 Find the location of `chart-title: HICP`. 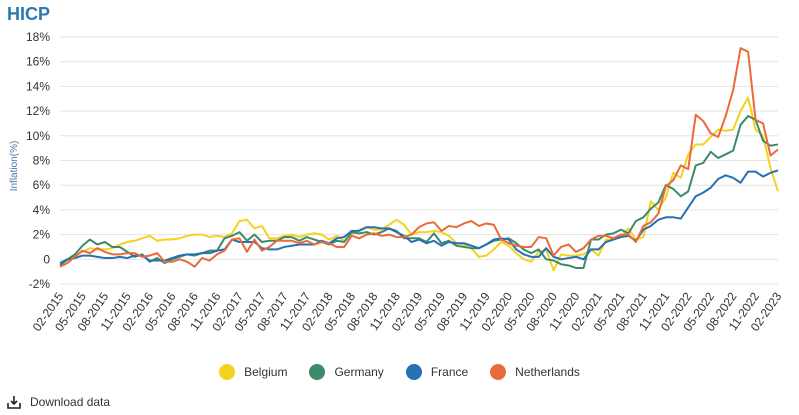

chart-title: HICP is located at coordinates (29, 14).